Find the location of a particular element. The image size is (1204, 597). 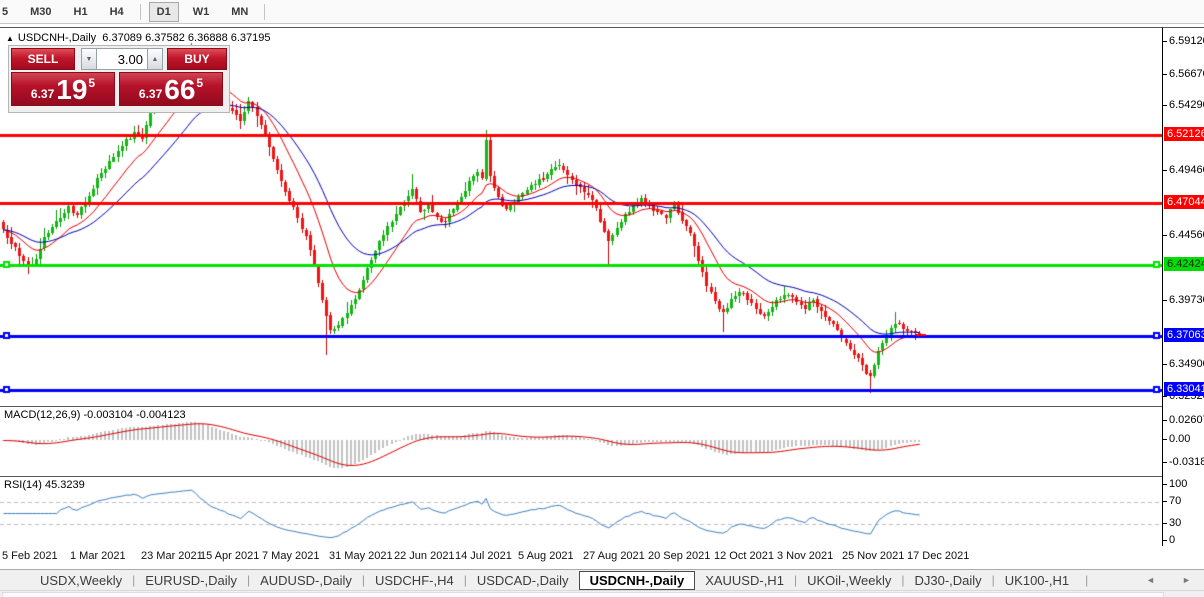

price-tick-label: 0.02607 is located at coordinates (1186, 420).